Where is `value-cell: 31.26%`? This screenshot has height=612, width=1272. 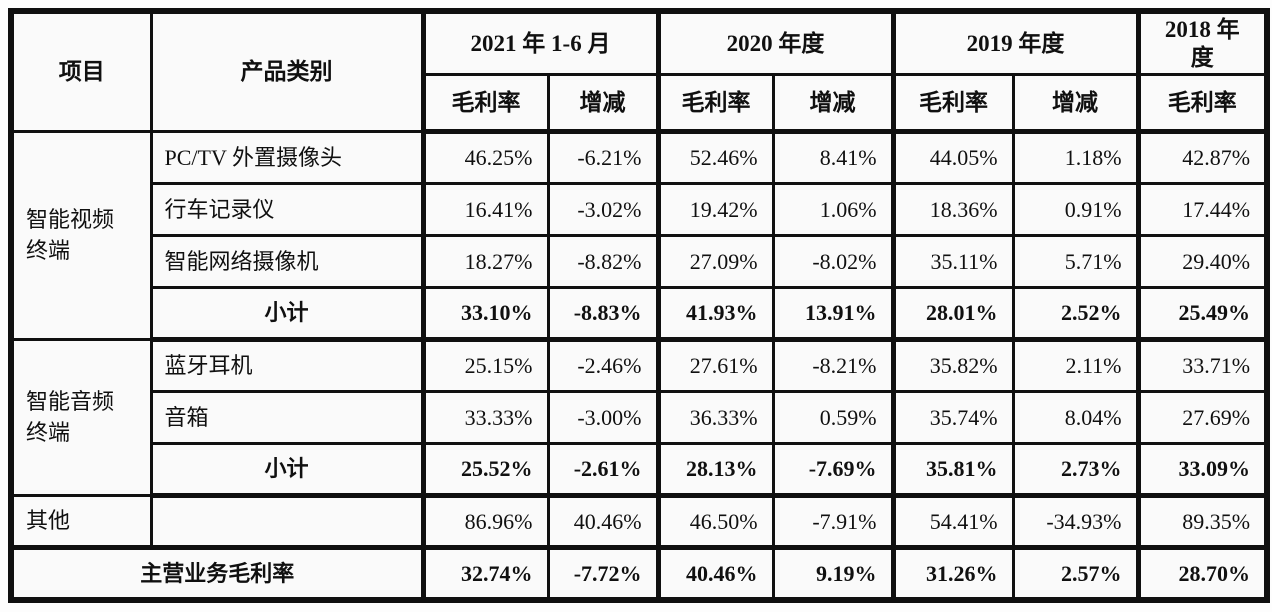
value-cell: 31.26% is located at coordinates (953, 574).